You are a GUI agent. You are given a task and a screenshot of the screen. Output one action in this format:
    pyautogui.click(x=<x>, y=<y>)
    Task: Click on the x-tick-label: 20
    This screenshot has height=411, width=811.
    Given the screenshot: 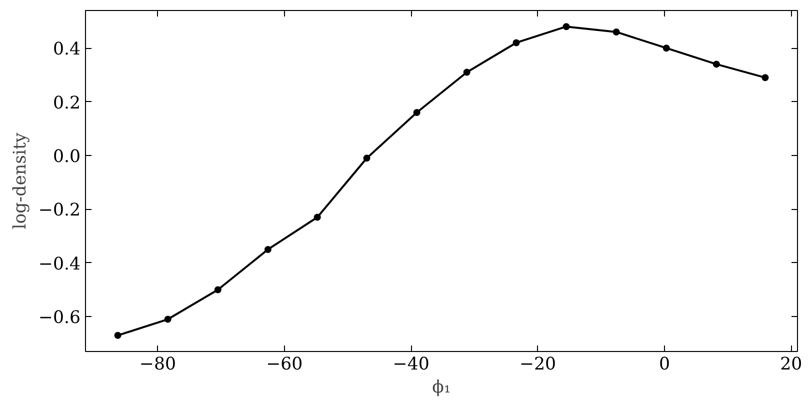 What is the action you would take?
    pyautogui.click(x=791, y=364)
    